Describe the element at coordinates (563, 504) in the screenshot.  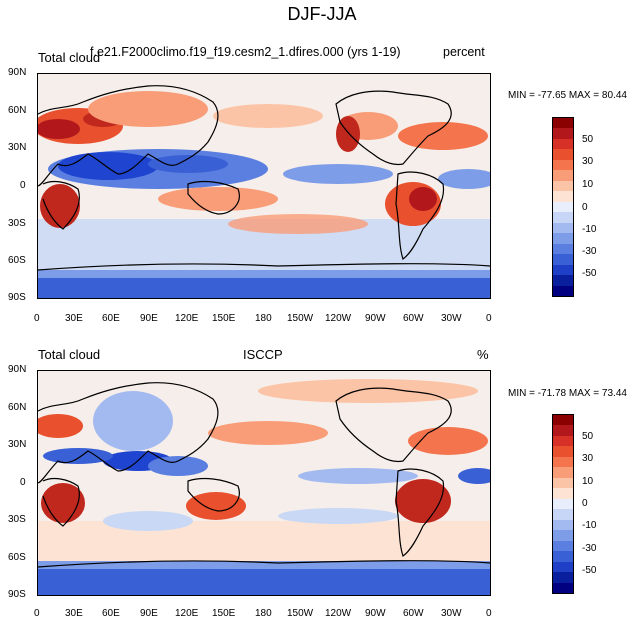
I see `panel2-colorbar` at that location.